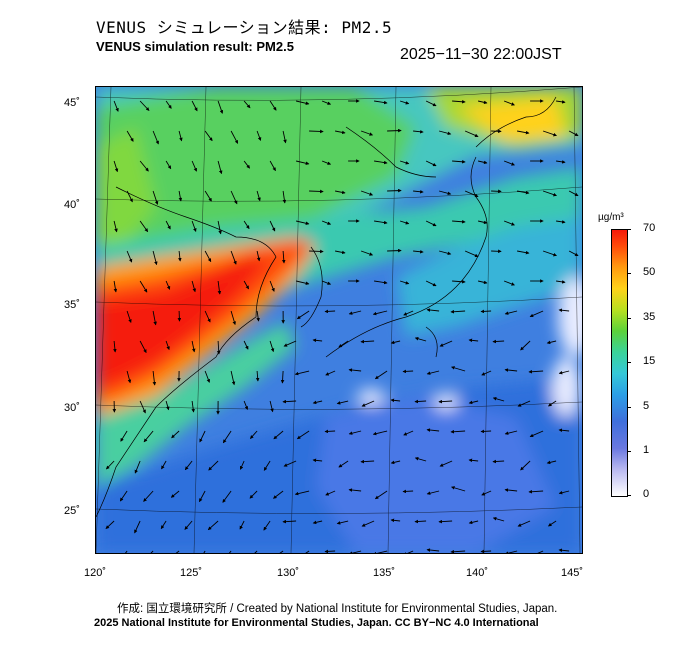 This screenshot has height=649, width=700. What do you see at coordinates (572, 573) in the screenshot?
I see `lon-tick-145: 145˚` at bounding box center [572, 573].